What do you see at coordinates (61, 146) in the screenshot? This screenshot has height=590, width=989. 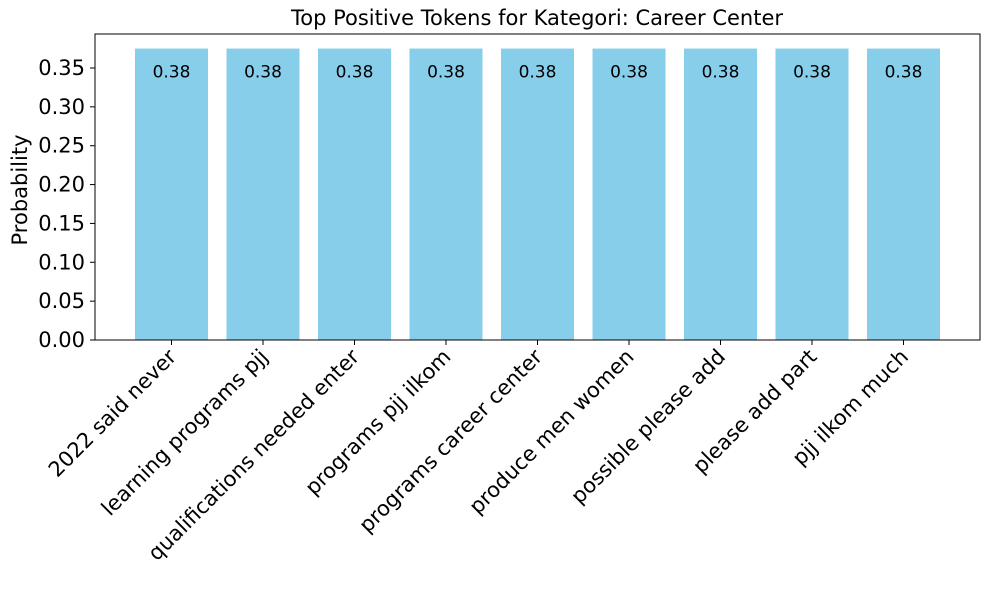 I see `y-tick-label: 0.25` at bounding box center [61, 146].